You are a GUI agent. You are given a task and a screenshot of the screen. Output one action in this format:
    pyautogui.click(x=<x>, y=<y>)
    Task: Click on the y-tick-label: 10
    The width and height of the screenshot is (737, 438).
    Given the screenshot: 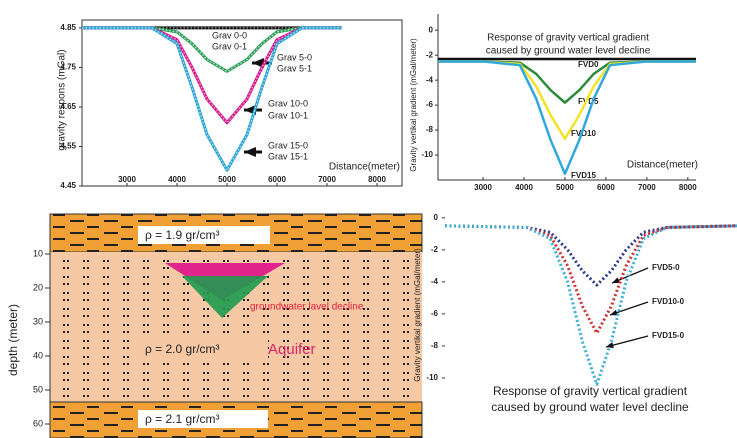 What is the action you would take?
    pyautogui.click(x=38, y=253)
    